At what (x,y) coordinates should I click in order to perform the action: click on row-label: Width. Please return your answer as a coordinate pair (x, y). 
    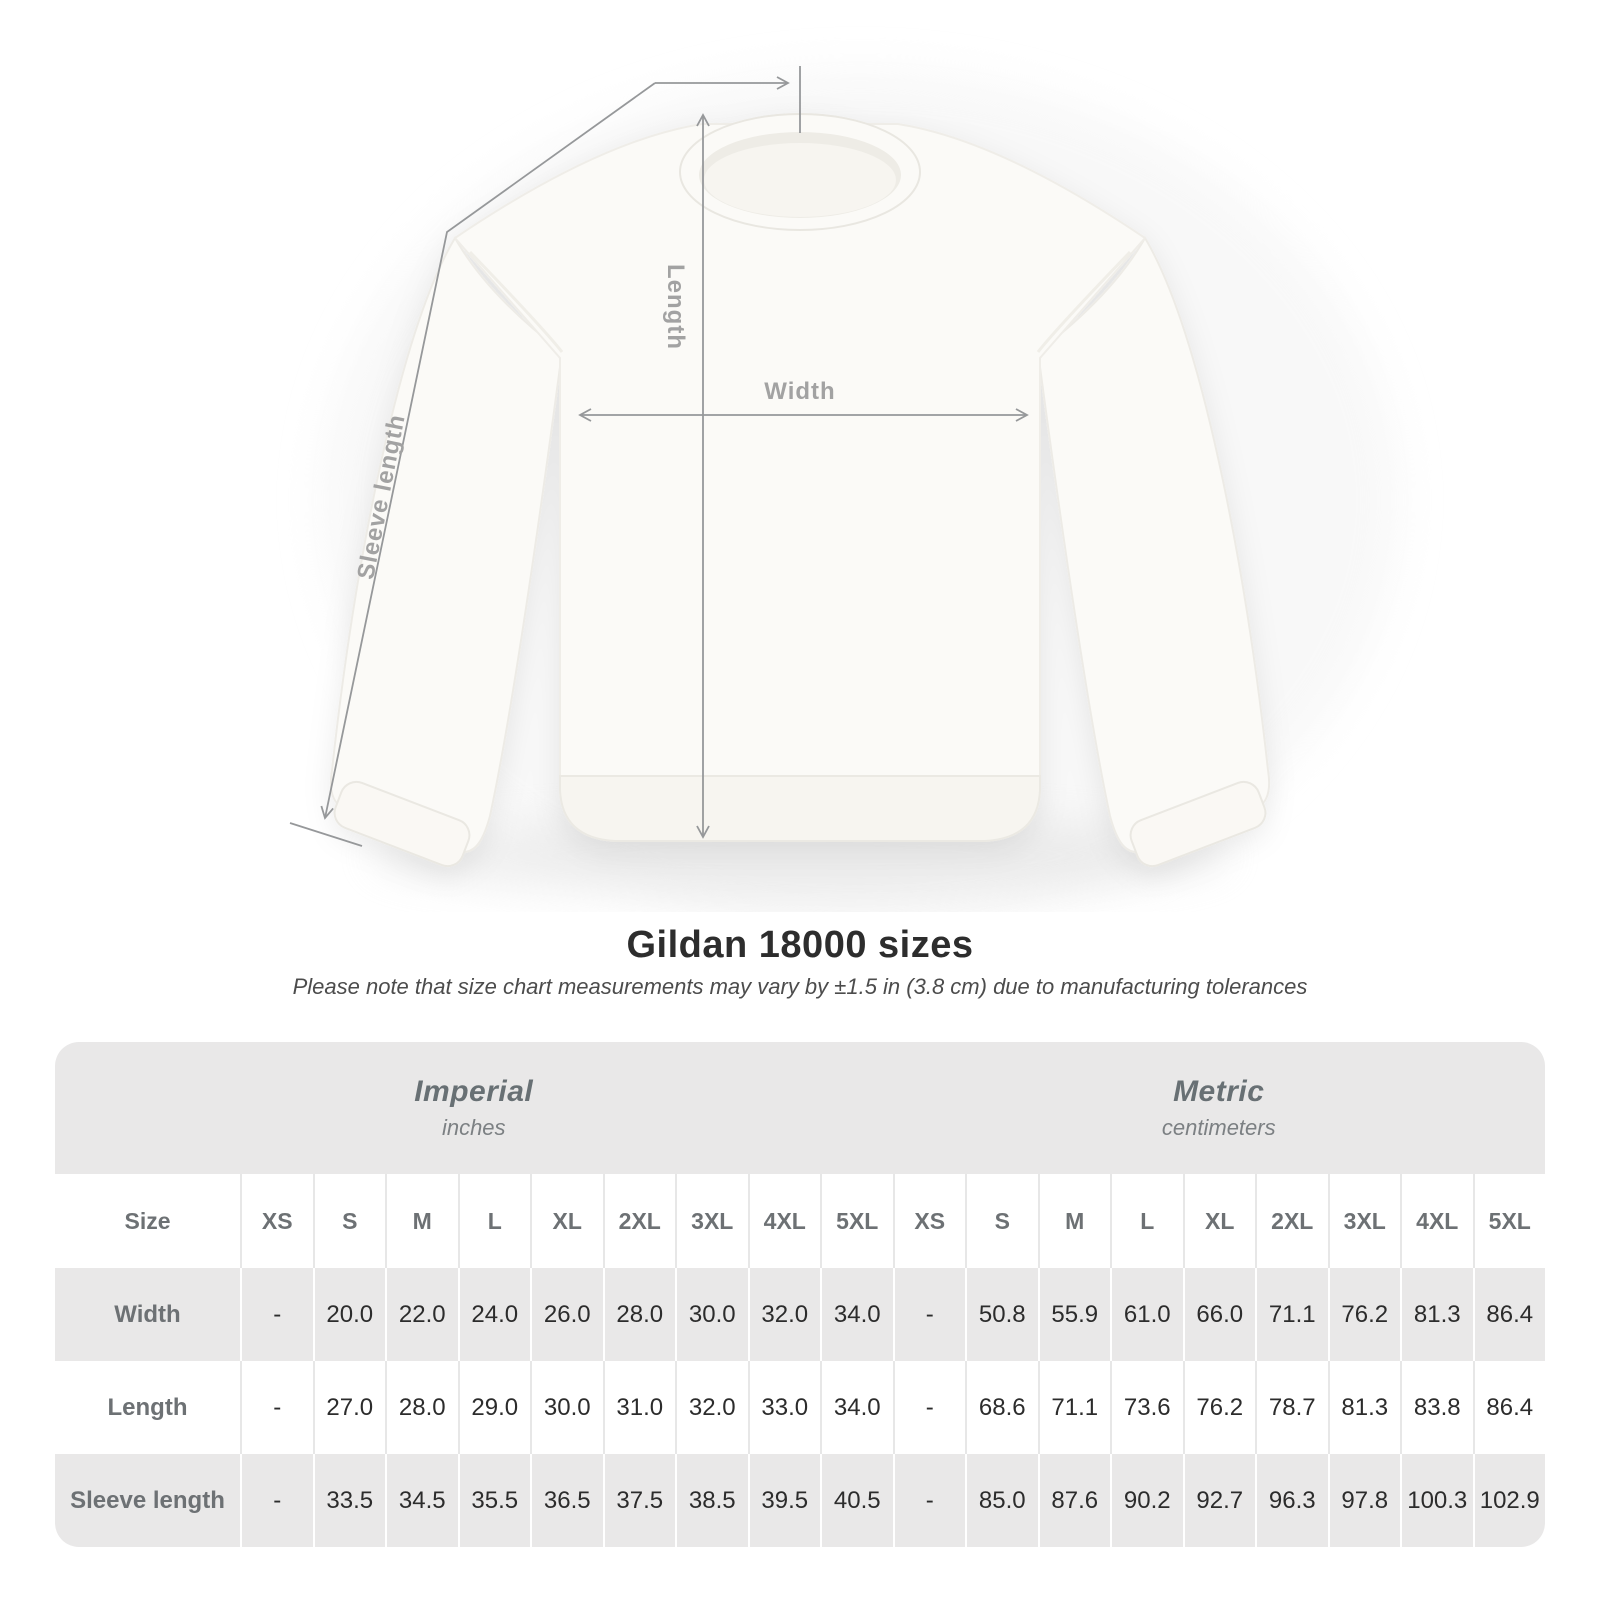
    Looking at the image, I should click on (147, 1314).